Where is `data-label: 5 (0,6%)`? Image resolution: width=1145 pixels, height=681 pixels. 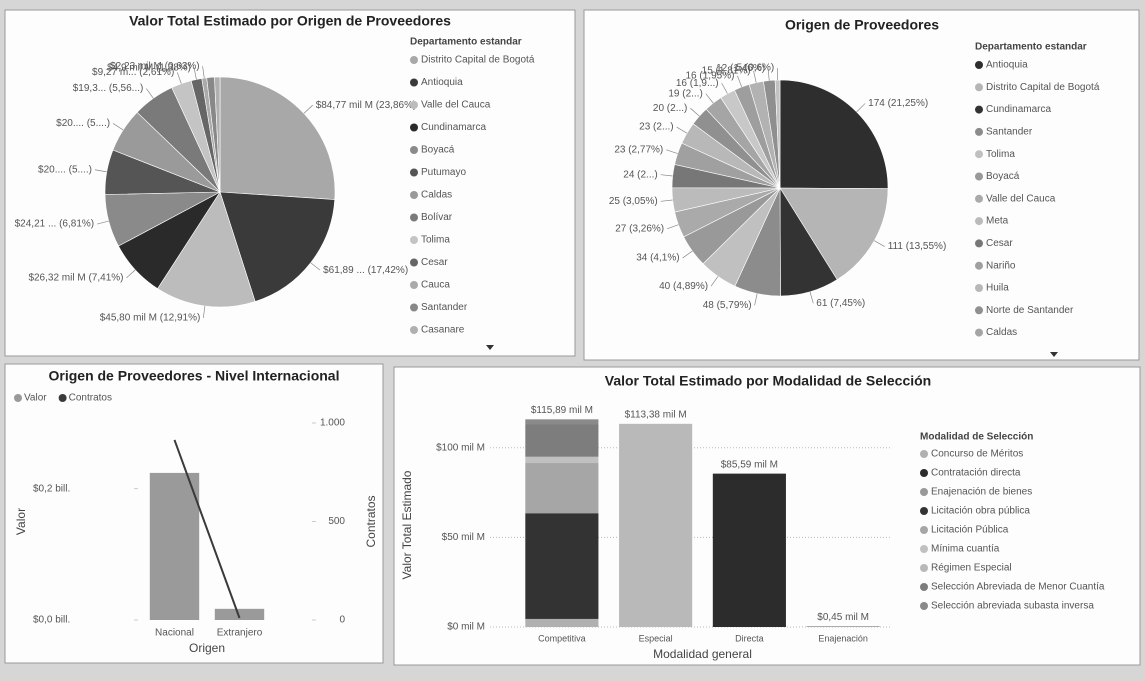
data-label: 5 (0,6%) is located at coordinates (755, 68).